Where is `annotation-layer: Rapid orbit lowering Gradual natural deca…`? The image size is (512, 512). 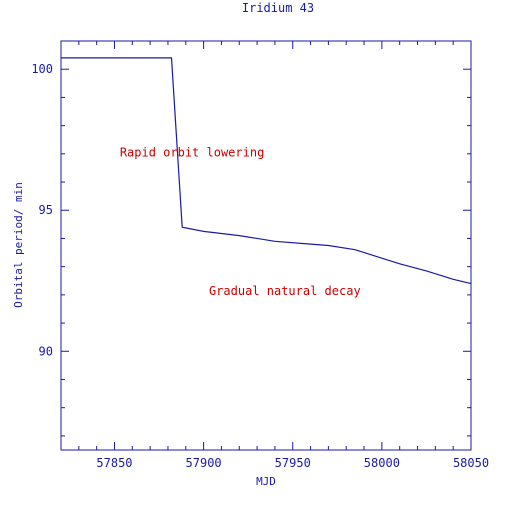 annotation-layer: Rapid orbit lowering Gradual natural deca… is located at coordinates (240, 222).